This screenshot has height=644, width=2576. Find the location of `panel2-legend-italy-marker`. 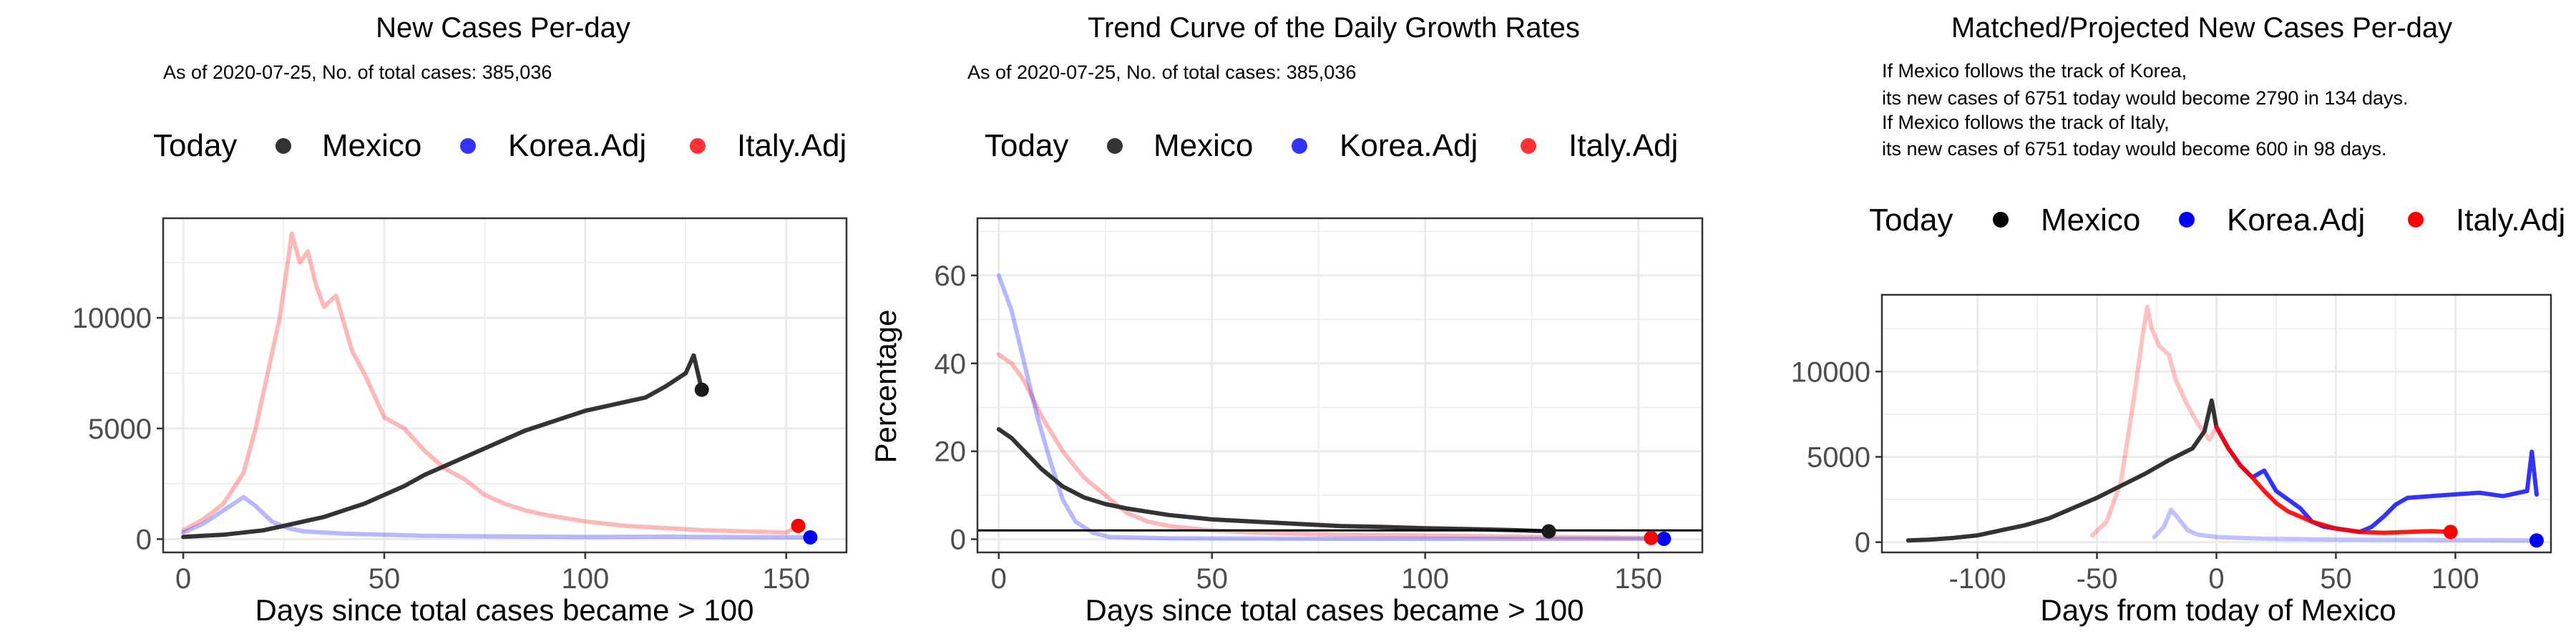

panel2-legend-italy-marker is located at coordinates (1529, 146).